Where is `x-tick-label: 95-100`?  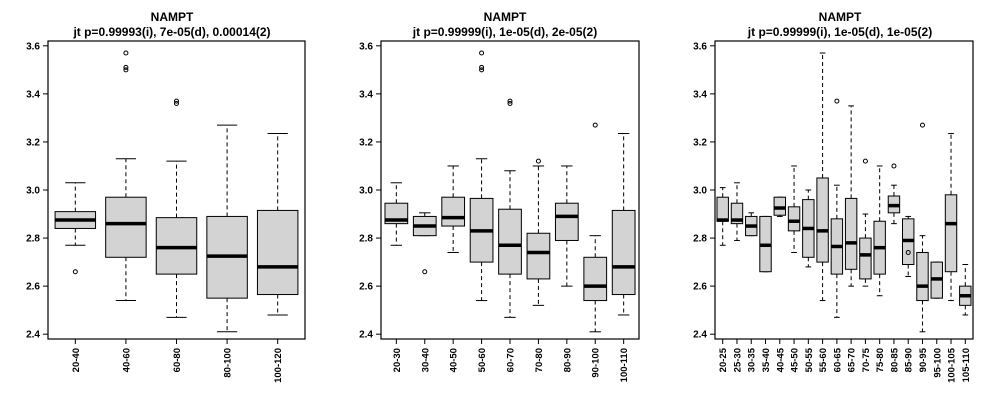 x-tick-label: 95-100 is located at coordinates (937, 363).